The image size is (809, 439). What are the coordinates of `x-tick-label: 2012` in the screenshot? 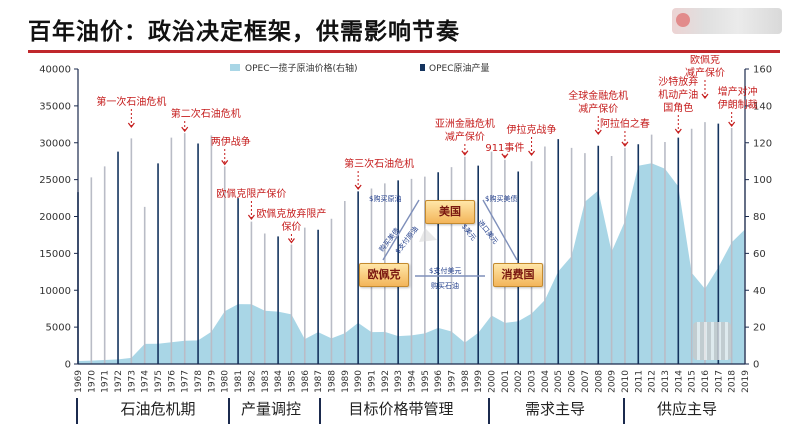 It's located at (653, 381).